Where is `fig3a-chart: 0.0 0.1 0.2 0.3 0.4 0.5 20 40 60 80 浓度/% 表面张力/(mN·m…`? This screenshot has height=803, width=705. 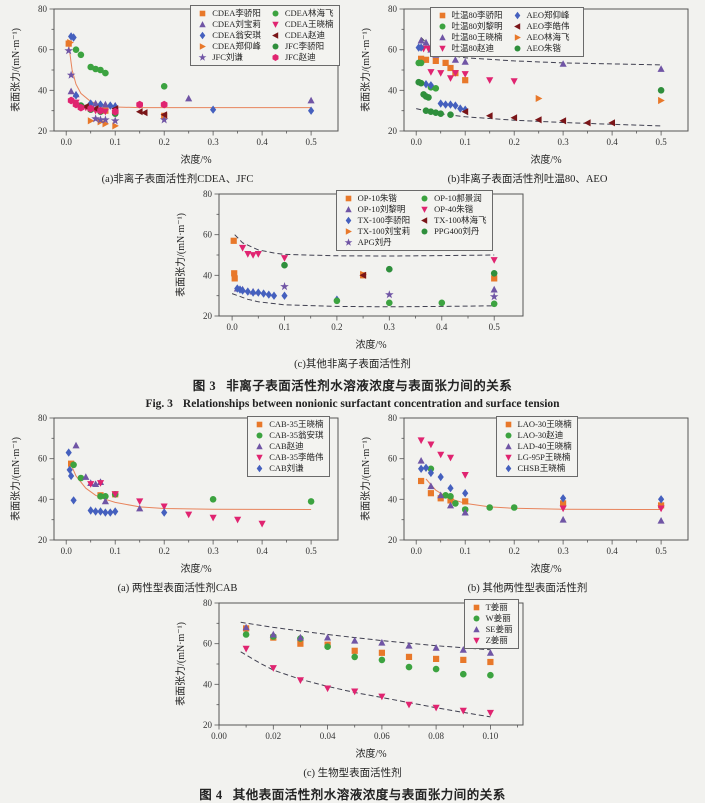
fig3a-chart: 0.0 0.1 0.2 0.3 0.4 0.5 20 40 60 80 浓度/% 表面张力/(mN·m… is located at coordinates (178, 94).